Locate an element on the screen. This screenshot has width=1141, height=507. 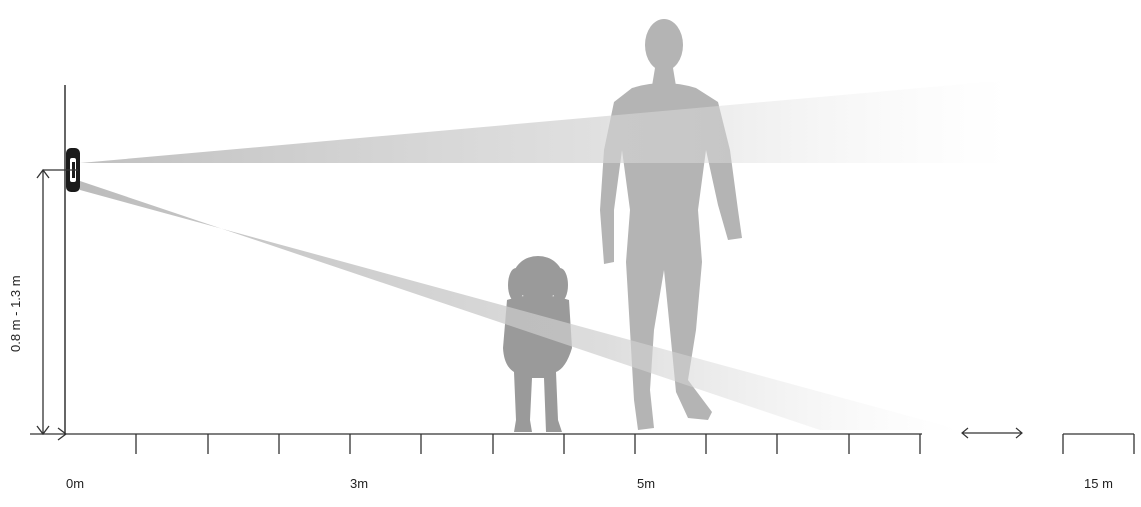
distance-label-5m: 5m is located at coordinates (646, 483).